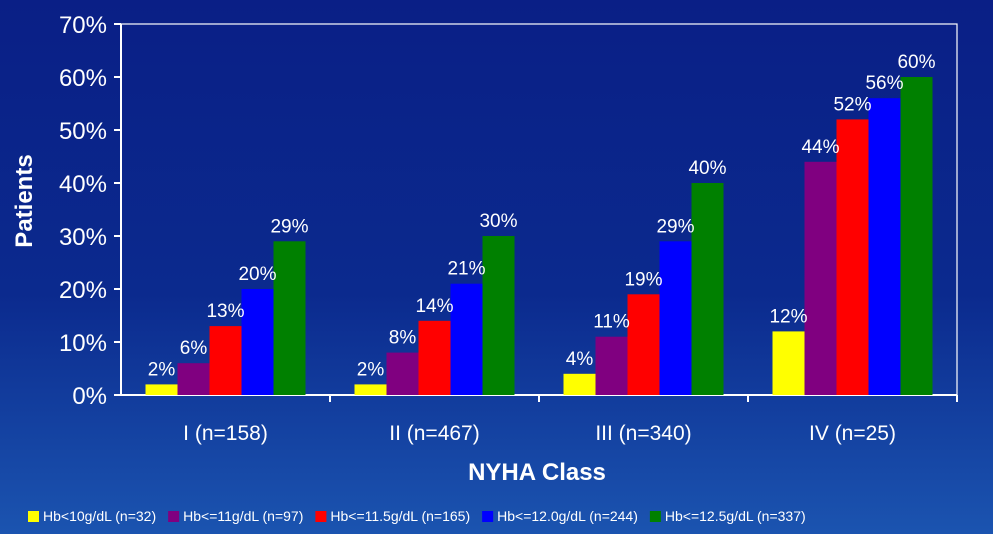 The width and height of the screenshot is (993, 534). I want to click on bar-data-label: 6%, so click(194, 348).